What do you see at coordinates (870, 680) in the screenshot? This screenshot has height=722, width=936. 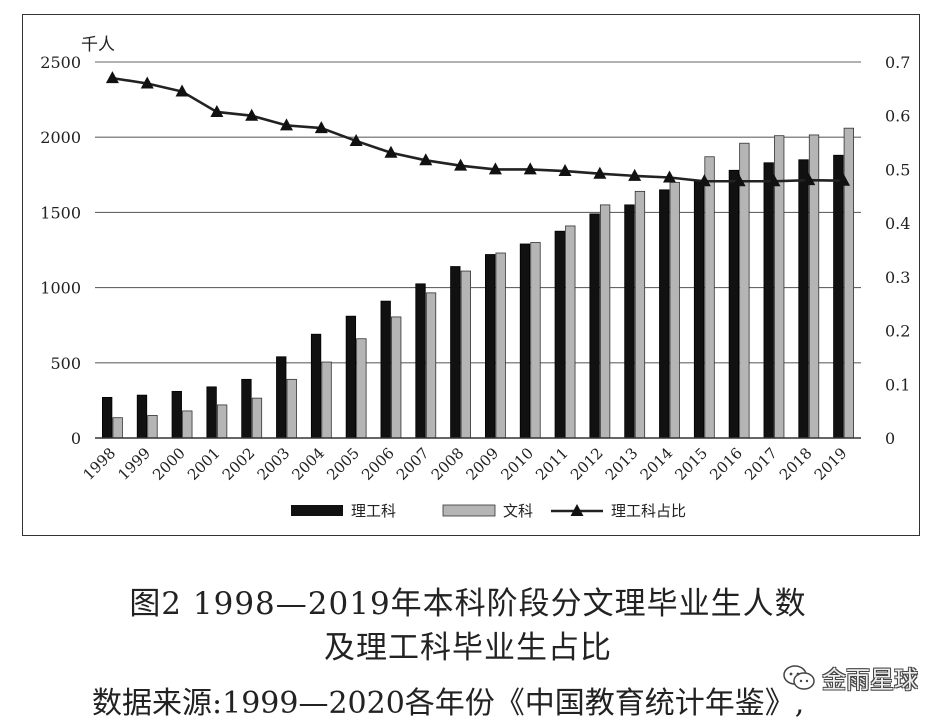 I see `watermark-text: 金雨星球` at bounding box center [870, 680].